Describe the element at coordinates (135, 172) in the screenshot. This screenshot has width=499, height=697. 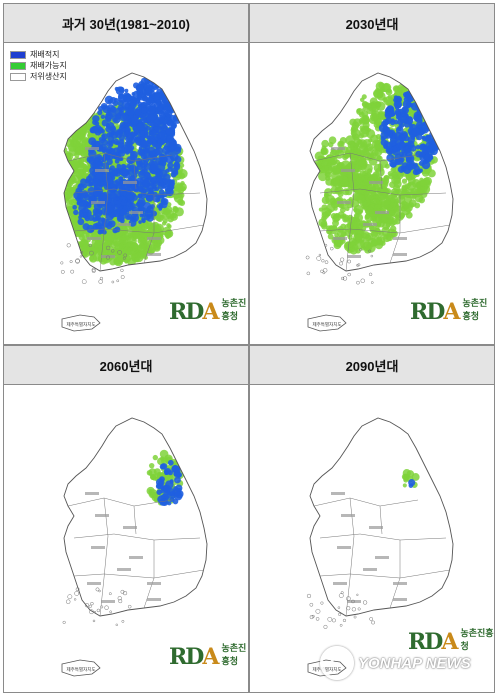
I see `peninsula-outline` at that location.